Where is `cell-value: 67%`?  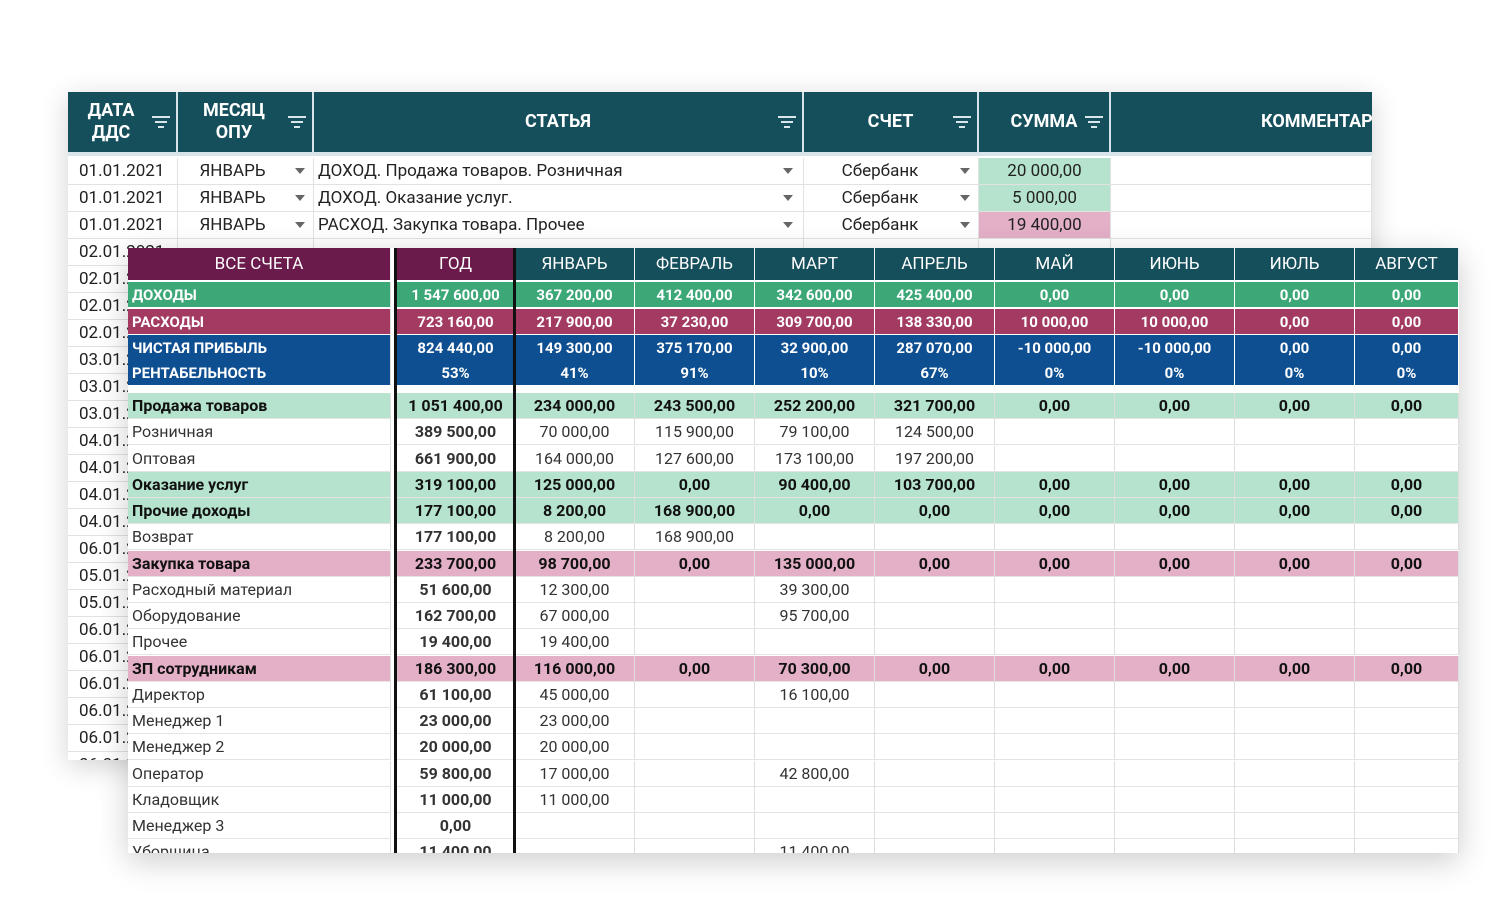 cell-value: 67% is located at coordinates (935, 373).